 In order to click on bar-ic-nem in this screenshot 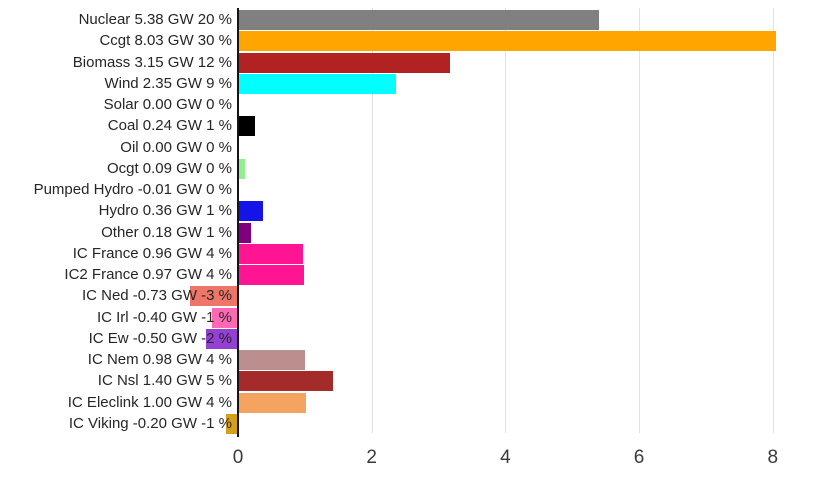, I will do `click(272, 360)`.